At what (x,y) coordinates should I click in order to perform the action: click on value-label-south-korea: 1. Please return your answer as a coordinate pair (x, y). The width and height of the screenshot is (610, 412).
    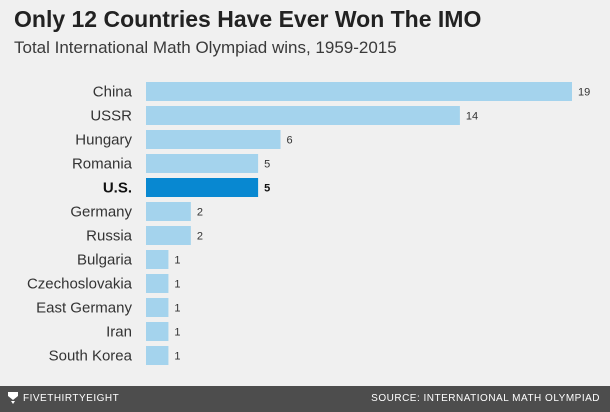
    Looking at the image, I should click on (177, 357).